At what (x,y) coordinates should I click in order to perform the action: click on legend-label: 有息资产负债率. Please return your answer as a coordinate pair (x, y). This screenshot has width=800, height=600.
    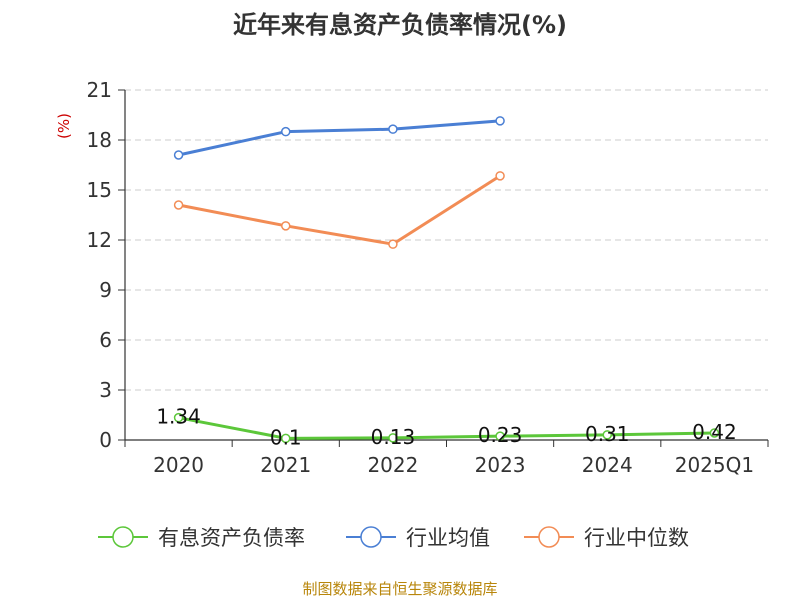
    Looking at the image, I should click on (231, 538).